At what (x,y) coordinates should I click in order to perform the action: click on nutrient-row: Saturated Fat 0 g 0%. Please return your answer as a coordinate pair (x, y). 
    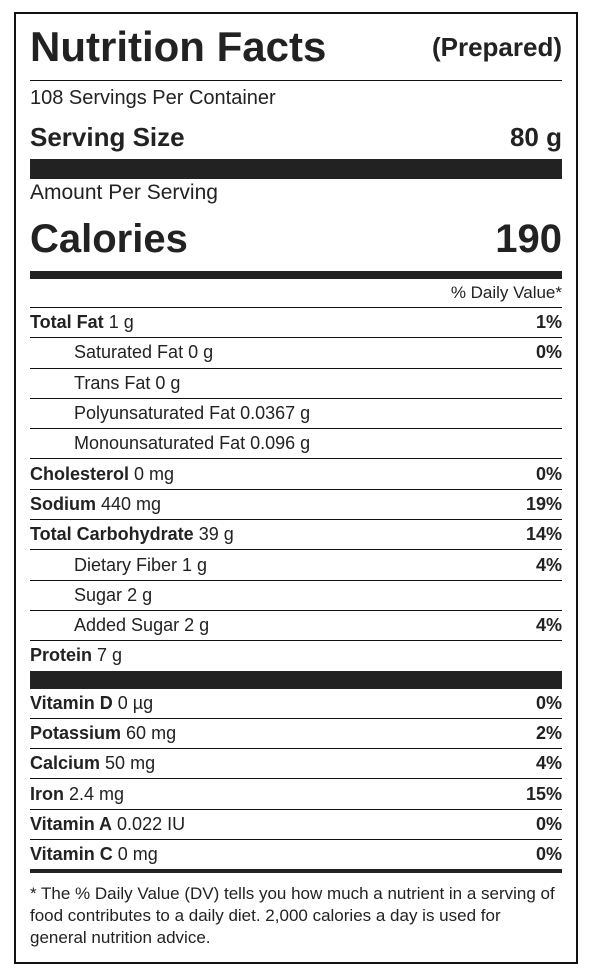
    Looking at the image, I should click on (296, 352).